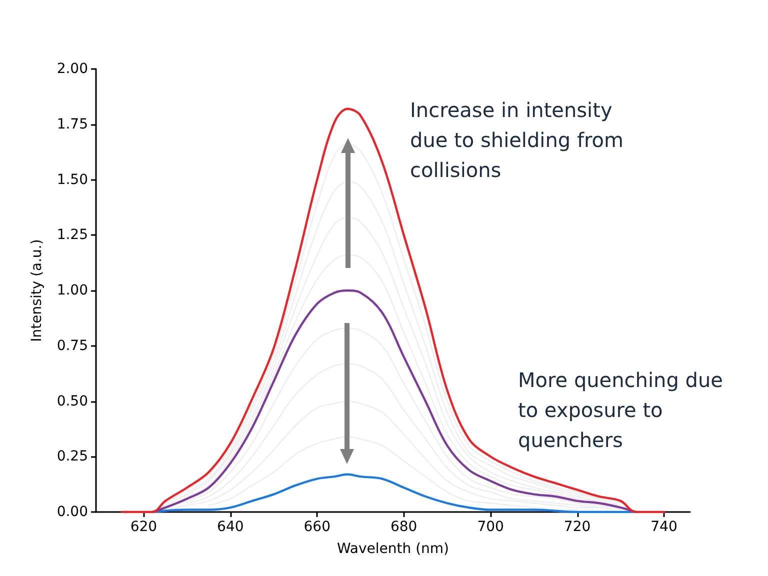  What do you see at coordinates (620, 410) in the screenshot?
I see `annotation: More quenching due to exposure to quenchers` at bounding box center [620, 410].